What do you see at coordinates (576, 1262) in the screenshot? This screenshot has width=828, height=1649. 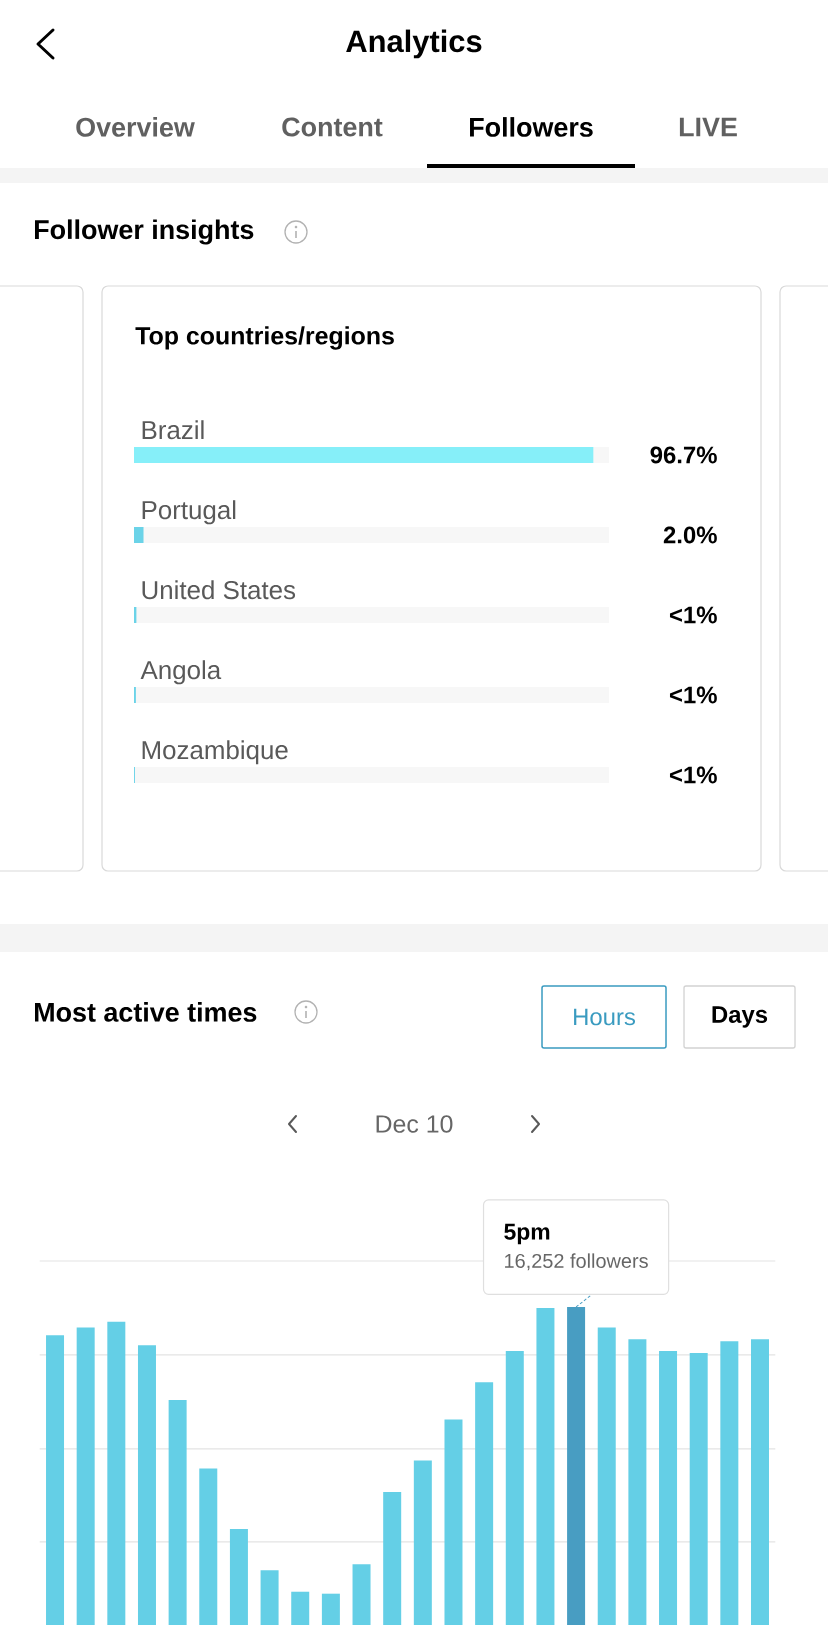 I see `data-label: 16,252 followers` at bounding box center [576, 1262].